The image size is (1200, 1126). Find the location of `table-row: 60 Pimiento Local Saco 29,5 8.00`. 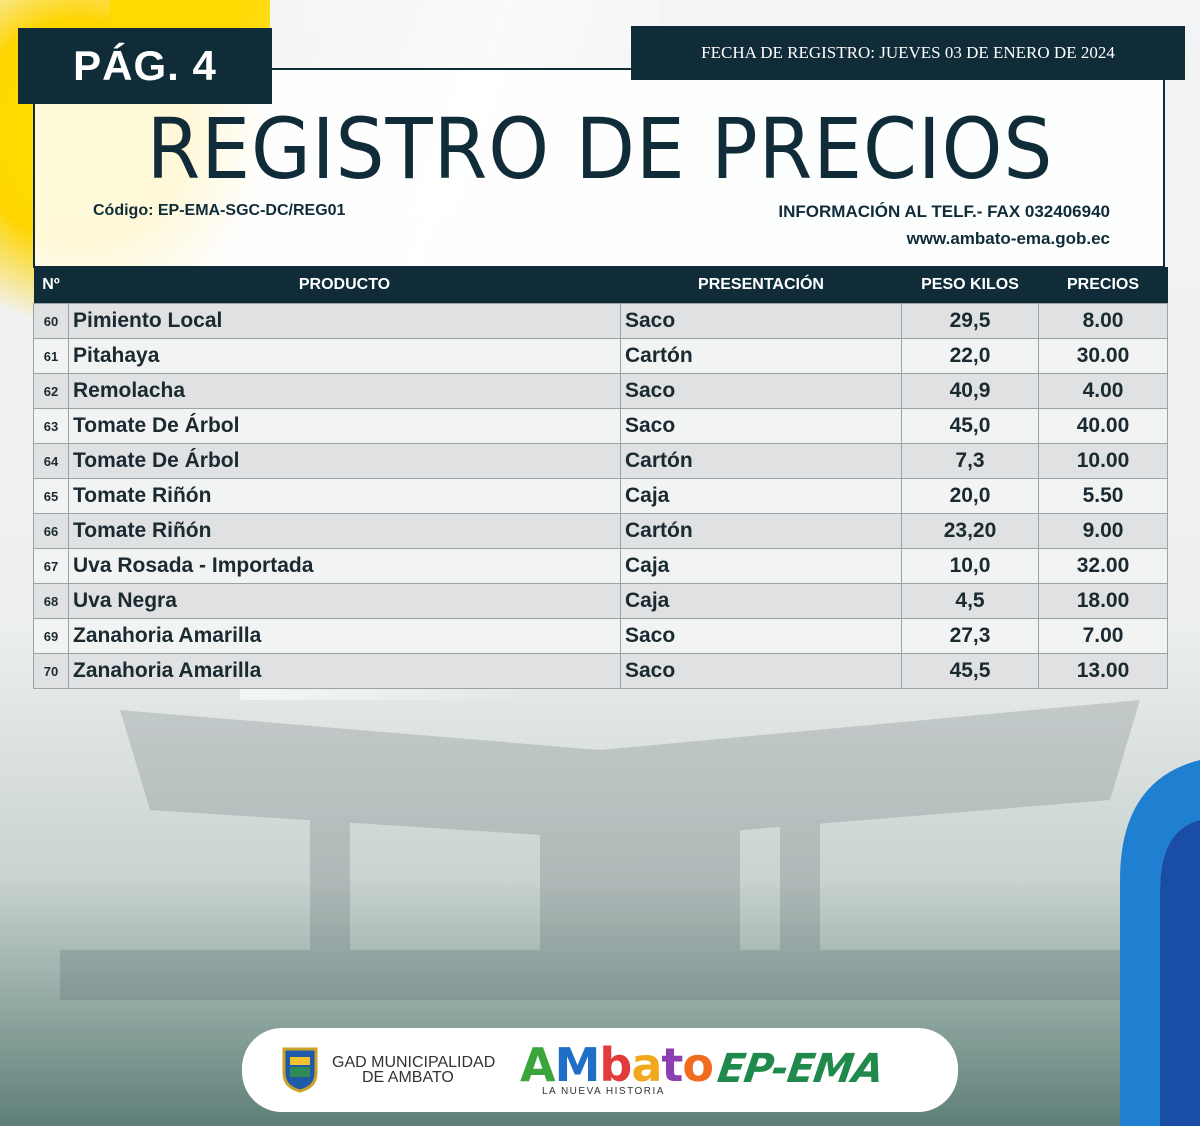

table-row: 60 Pimiento Local Saco 29,5 8.00 is located at coordinates (600, 321).